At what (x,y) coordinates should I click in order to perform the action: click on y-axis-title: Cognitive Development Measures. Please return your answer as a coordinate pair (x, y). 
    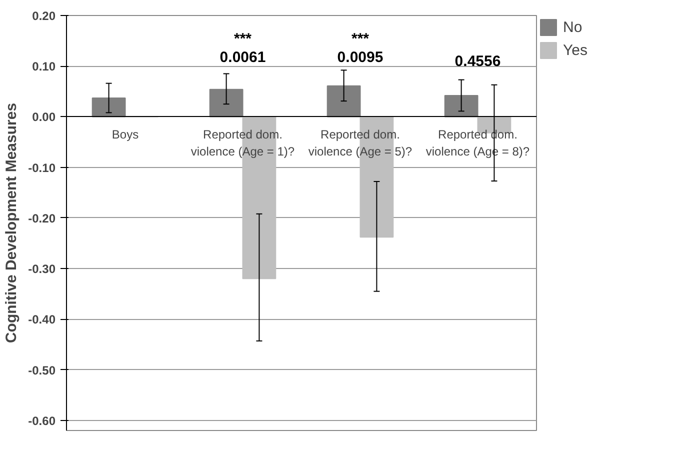
    Looking at the image, I should click on (11, 223).